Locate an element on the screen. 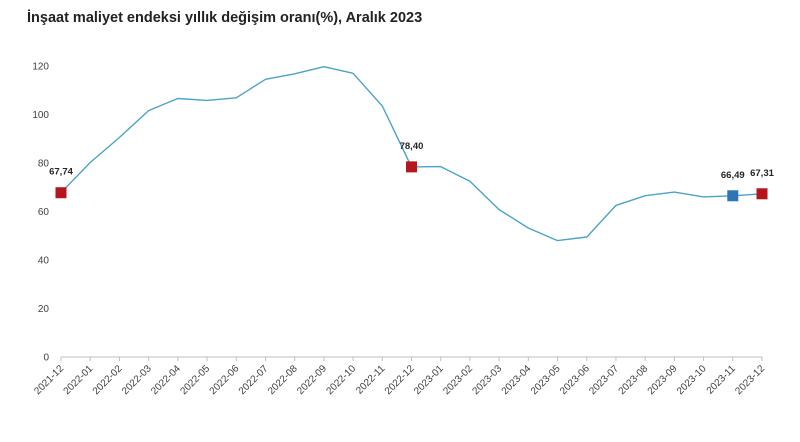 The image size is (800, 442). x-tick-label: 2022-05 is located at coordinates (195, 380).